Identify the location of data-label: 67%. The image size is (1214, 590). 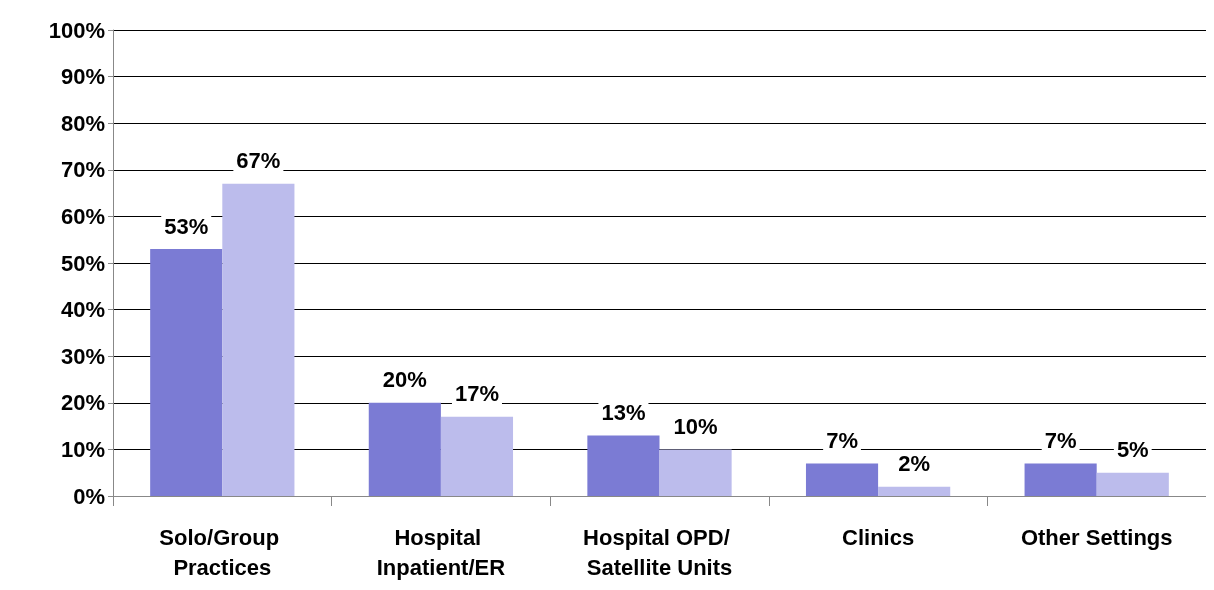
(258, 161).